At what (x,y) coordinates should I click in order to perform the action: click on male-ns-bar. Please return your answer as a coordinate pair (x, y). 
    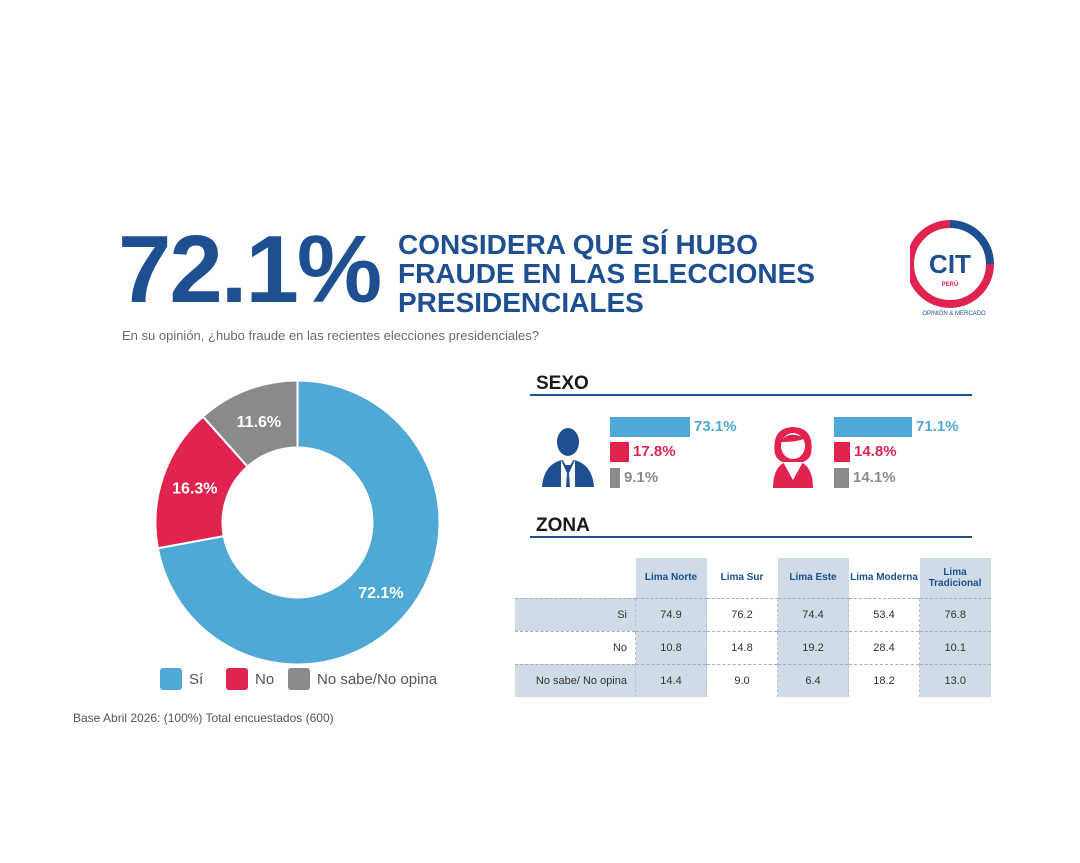
    Looking at the image, I should click on (615, 478).